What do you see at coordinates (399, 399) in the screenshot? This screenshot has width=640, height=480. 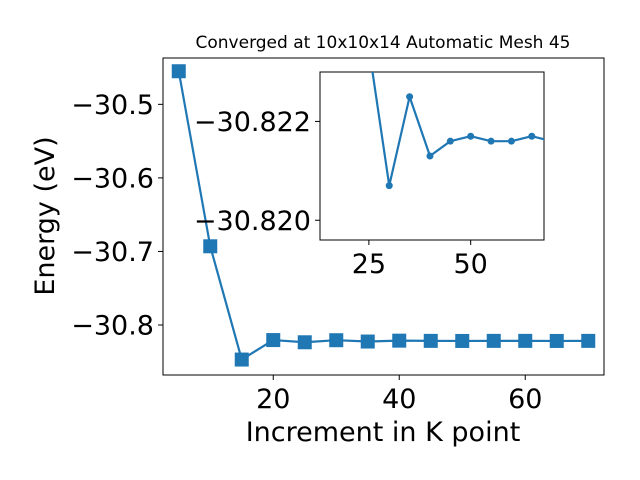 I see `main-x-tick-label: 40` at bounding box center [399, 399].